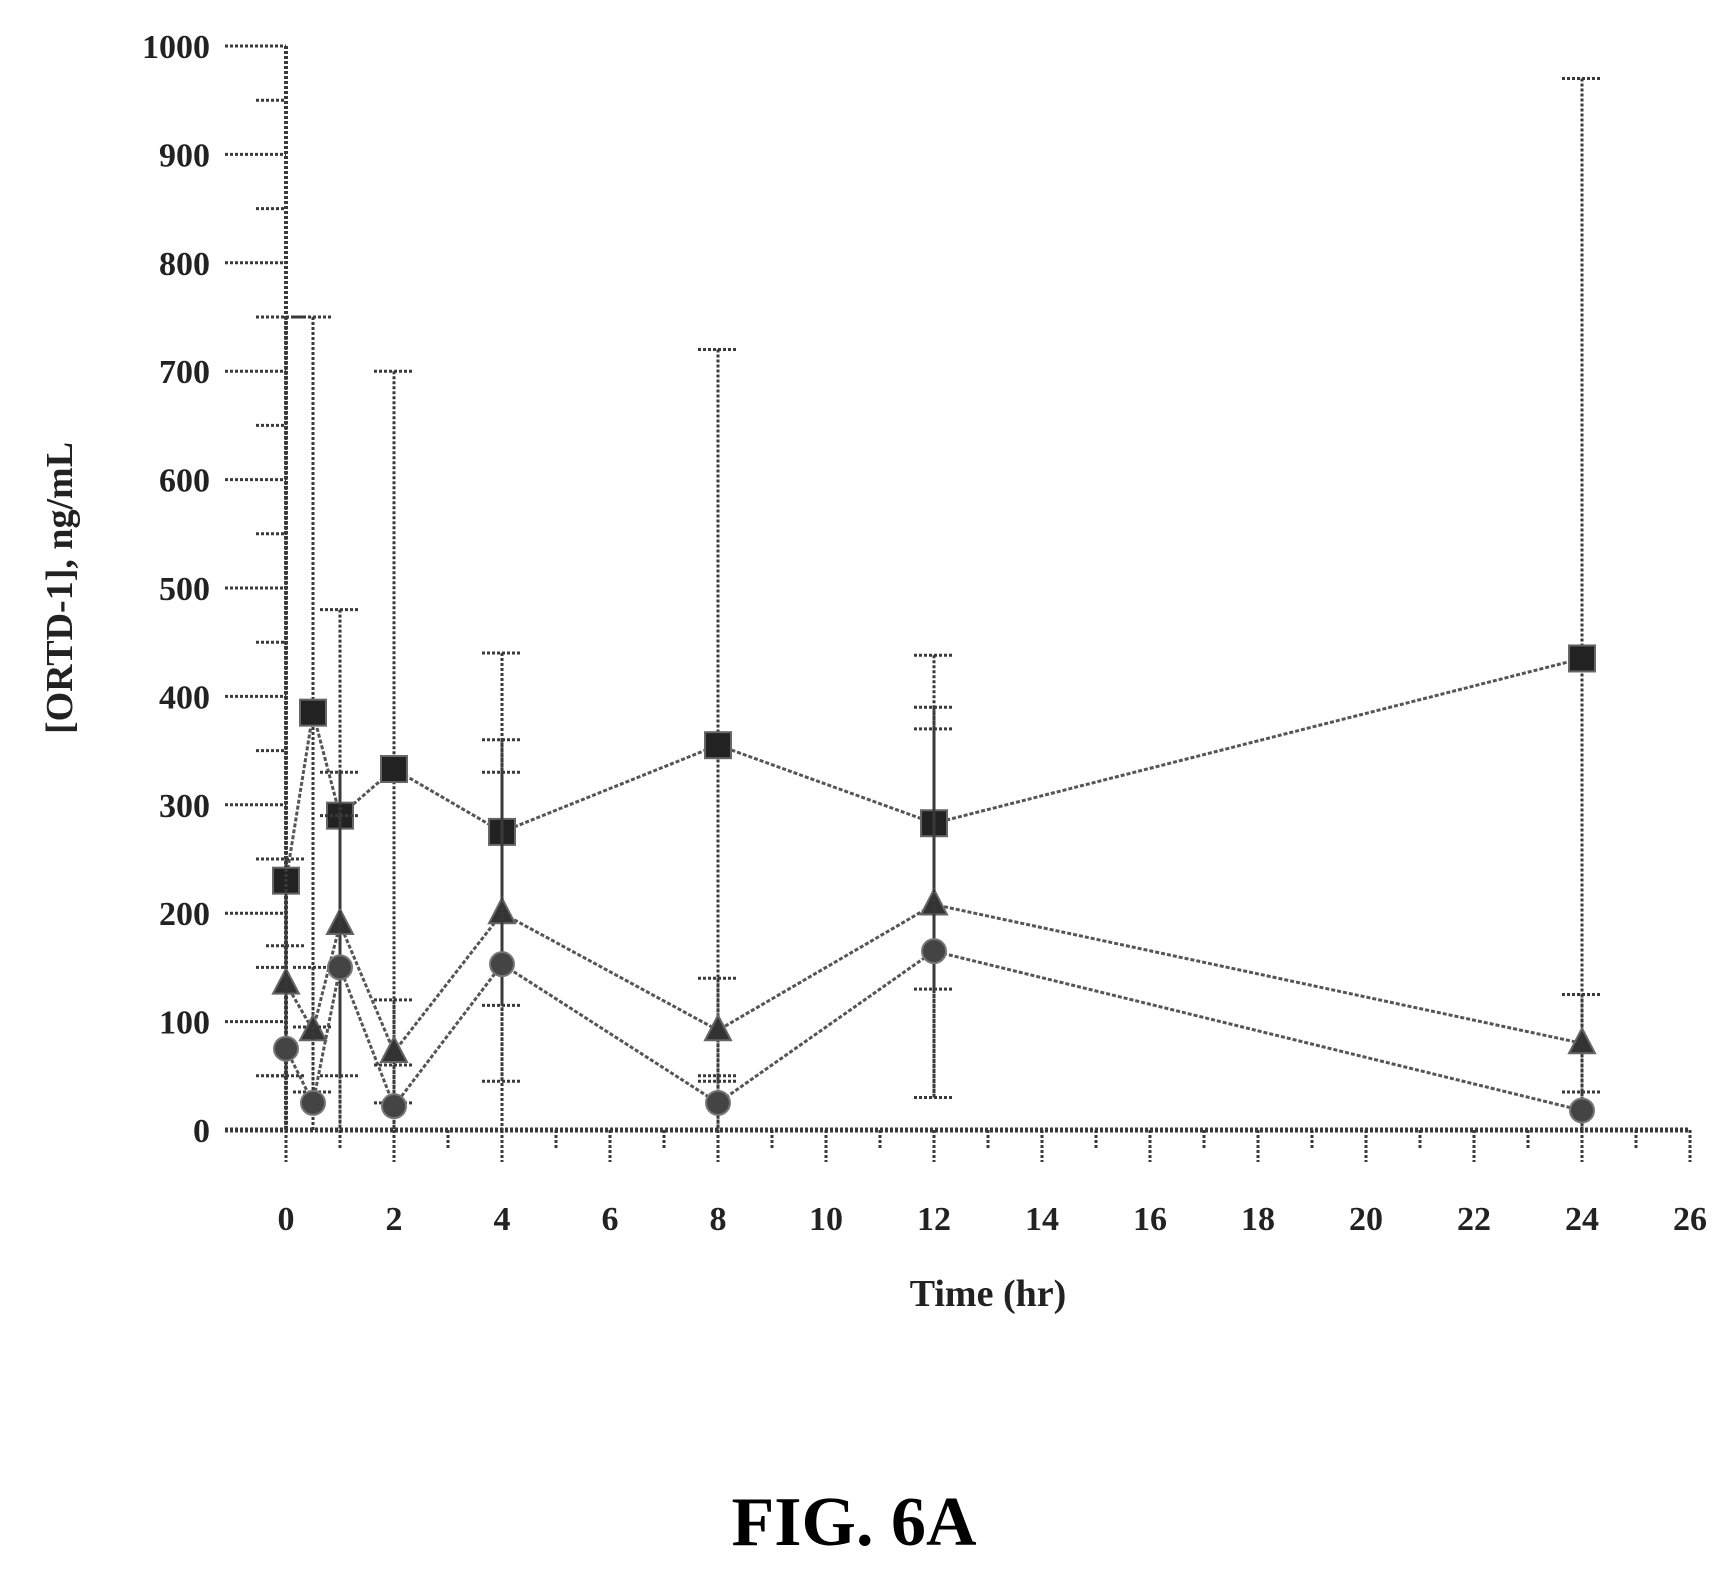 The width and height of the screenshot is (1721, 1575). I want to click on x-tick-label: 2, so click(394, 1219).